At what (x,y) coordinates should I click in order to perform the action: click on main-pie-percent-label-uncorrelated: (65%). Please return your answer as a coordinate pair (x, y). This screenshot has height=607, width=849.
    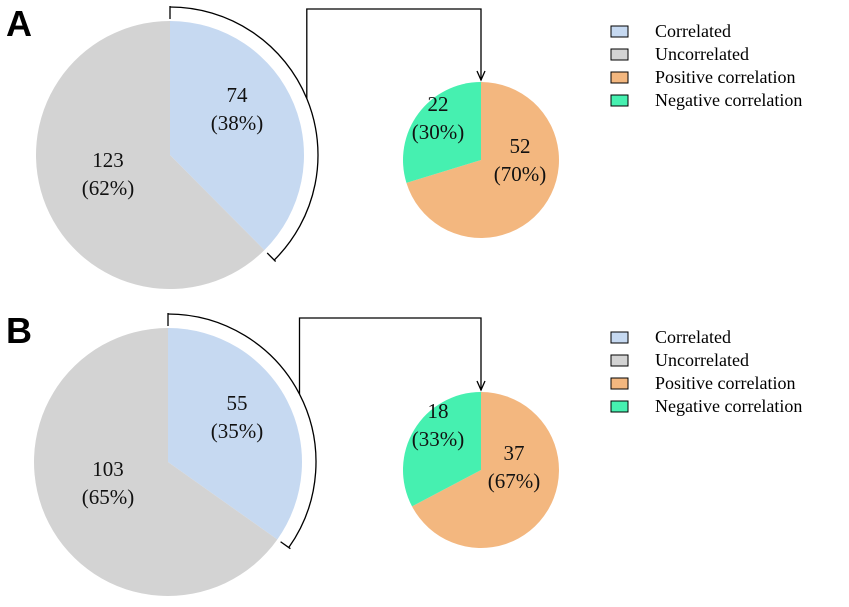
    Looking at the image, I should click on (108, 497).